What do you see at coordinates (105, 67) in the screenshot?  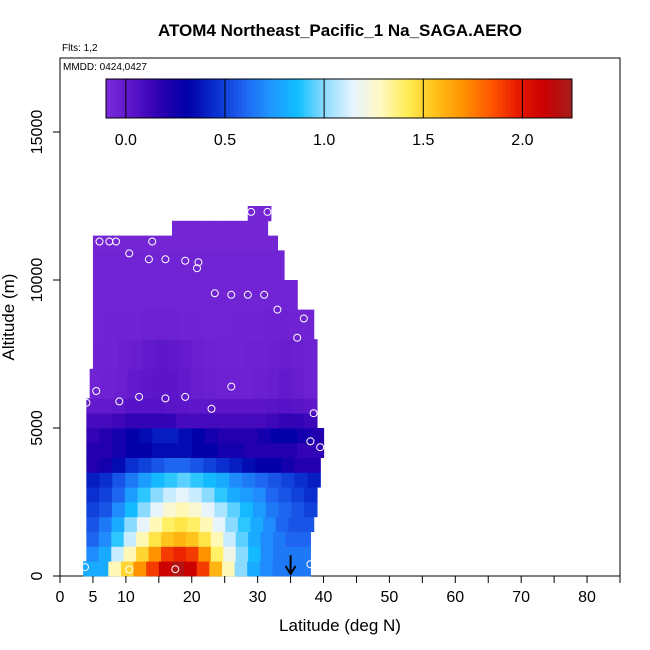 I see `dates-note: MMDD: 0424,0427` at bounding box center [105, 67].